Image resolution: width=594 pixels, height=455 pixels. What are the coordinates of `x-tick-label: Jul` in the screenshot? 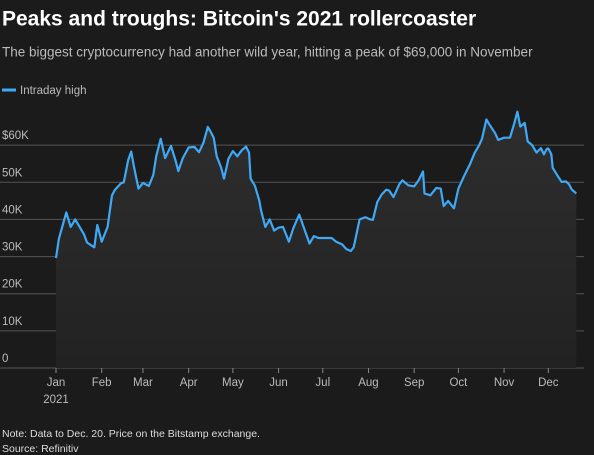 It's located at (322, 383).